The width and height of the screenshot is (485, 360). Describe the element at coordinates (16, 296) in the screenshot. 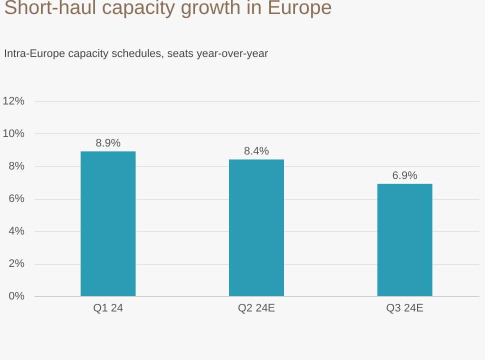

I see `y-tick-label: 0%` at that location.